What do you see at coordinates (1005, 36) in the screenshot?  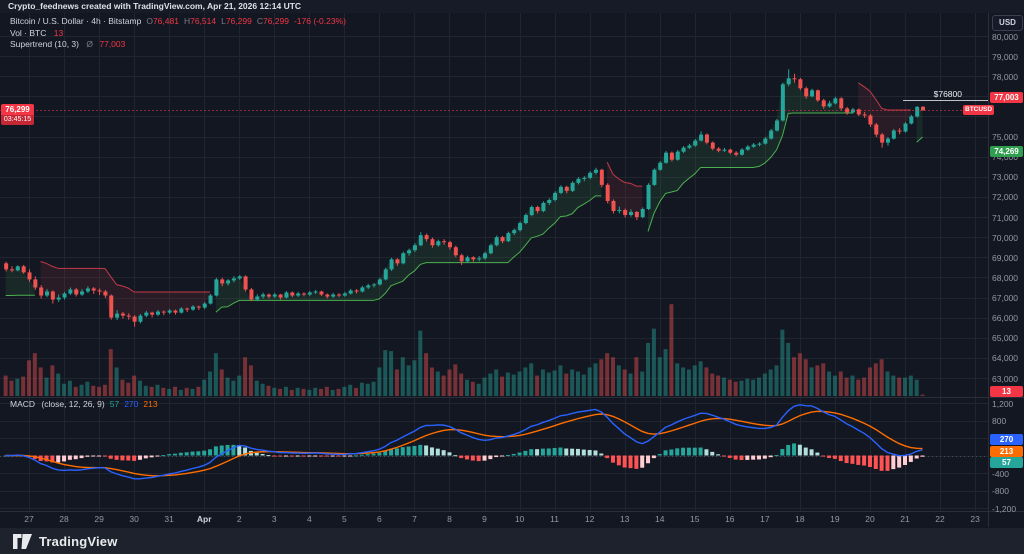 I see `price-axis-tick: 80,000` at bounding box center [1005, 36].